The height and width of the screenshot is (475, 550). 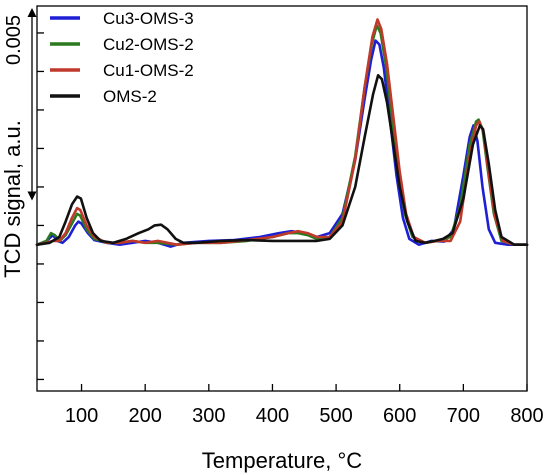 What do you see at coordinates (208, 416) in the screenshot?
I see `x-tick-label: 300` at bounding box center [208, 416].